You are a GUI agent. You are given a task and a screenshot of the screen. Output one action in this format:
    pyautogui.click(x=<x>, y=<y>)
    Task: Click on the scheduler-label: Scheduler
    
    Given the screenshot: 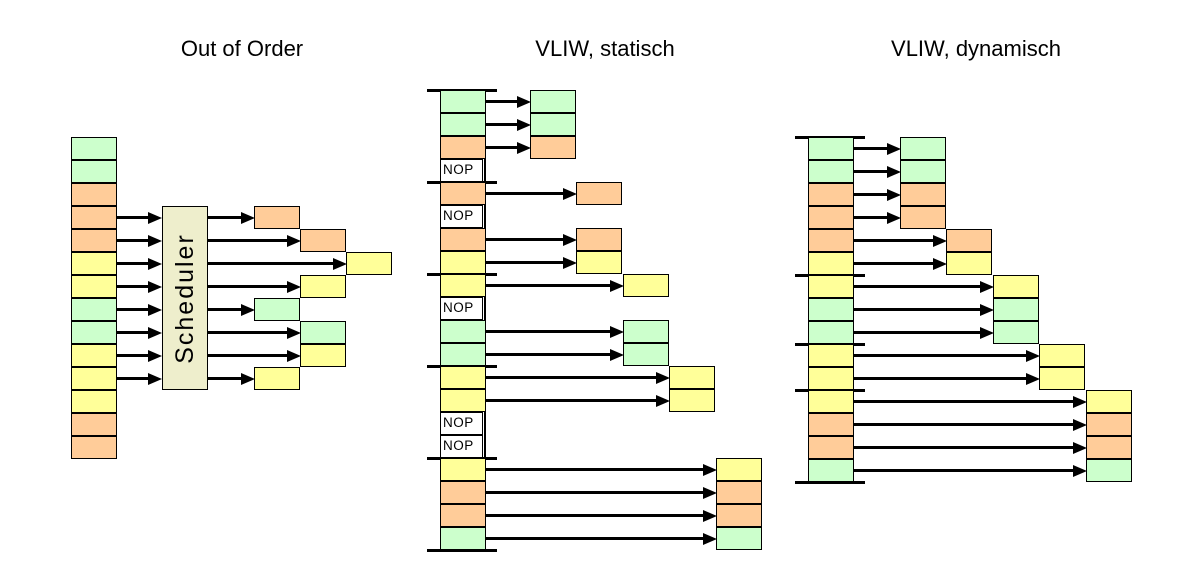 What is the action you would take?
    pyautogui.click(x=184, y=298)
    